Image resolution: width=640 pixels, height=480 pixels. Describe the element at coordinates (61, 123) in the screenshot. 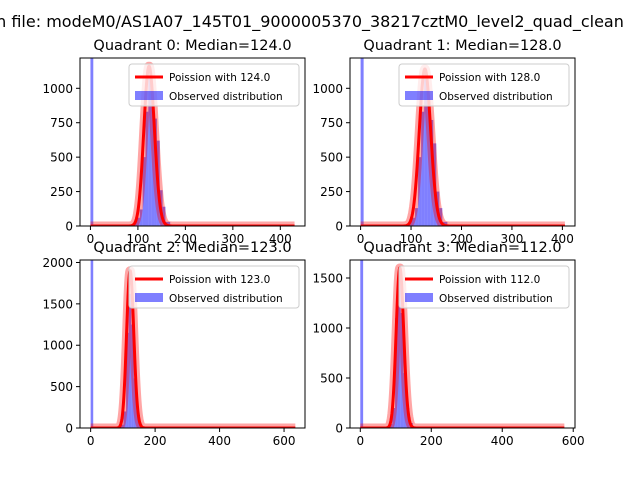

I see `y-tick-label: 750` at that location.